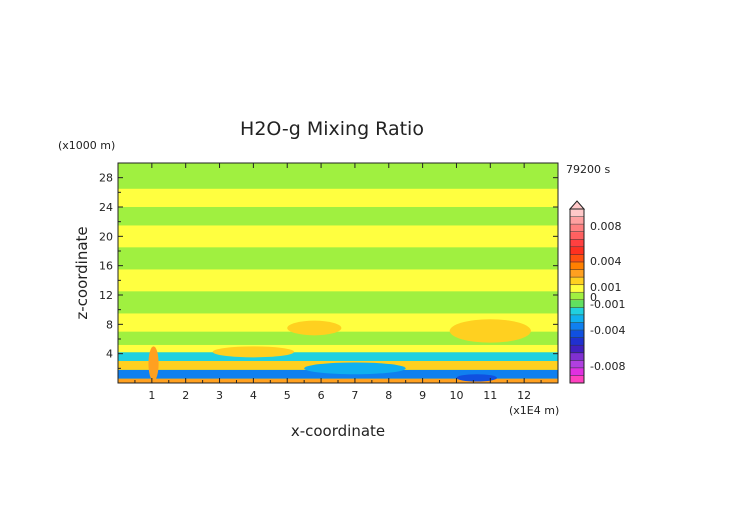  I want to click on x-tick-label: 1, so click(151, 395).